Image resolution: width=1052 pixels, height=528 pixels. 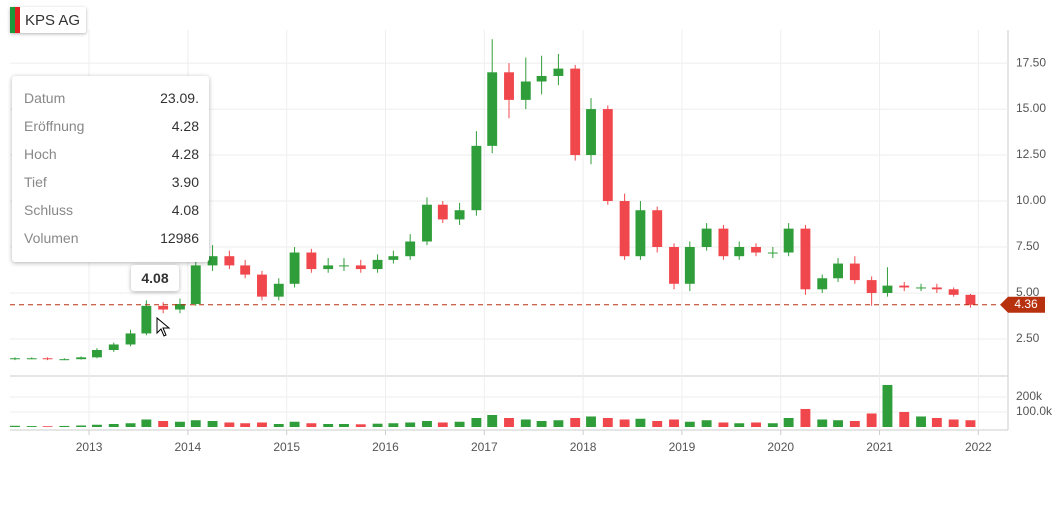 I want to click on tooltip-row: Datum 23.09., so click(x=111, y=98).